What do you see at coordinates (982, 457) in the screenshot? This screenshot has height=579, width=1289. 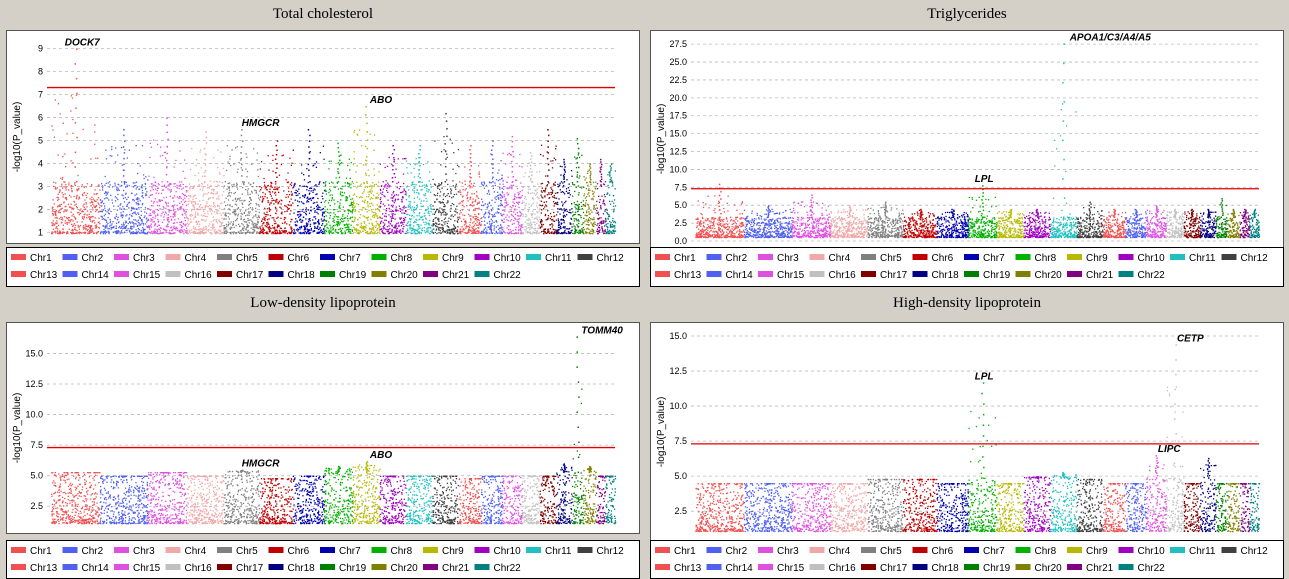 I see `chr-points-chr8` at bounding box center [982, 457].